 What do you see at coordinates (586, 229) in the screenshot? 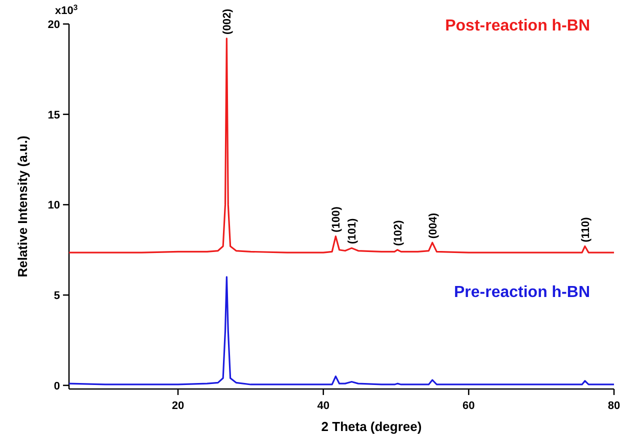
I see `annotation: (110)` at bounding box center [586, 229].